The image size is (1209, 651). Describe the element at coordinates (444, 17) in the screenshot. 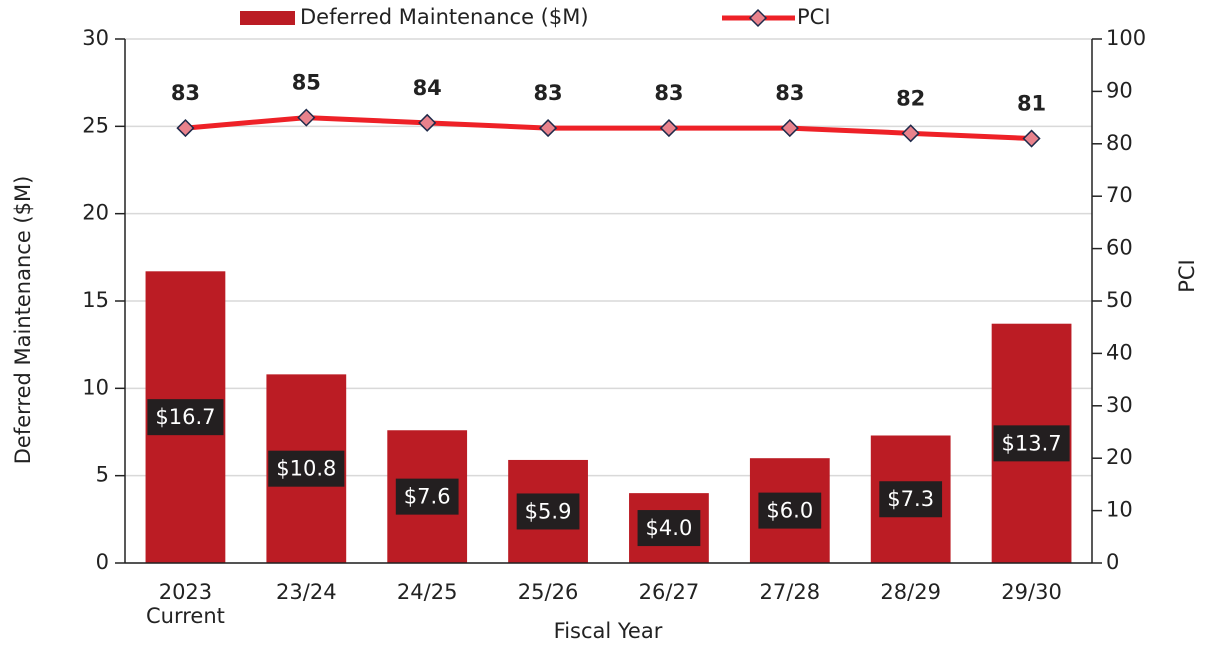

I see `legend-label: Deferred Maintenance ($M)` at that location.